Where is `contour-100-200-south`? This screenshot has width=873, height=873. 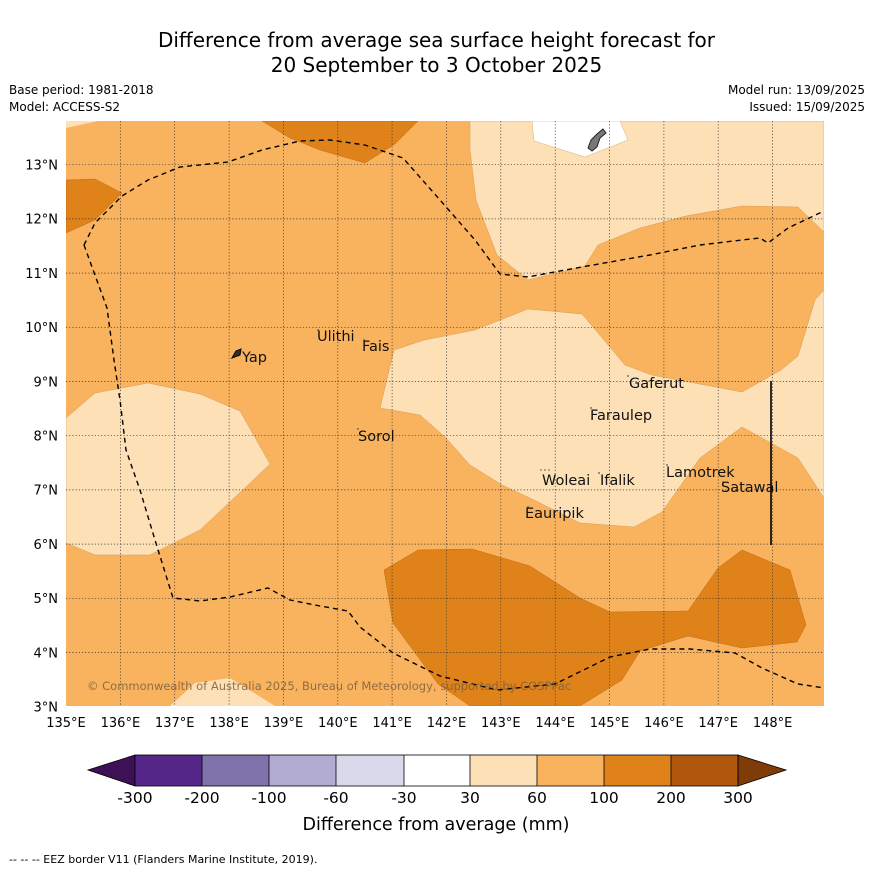
contour-100-200-south is located at coordinates (595, 627).